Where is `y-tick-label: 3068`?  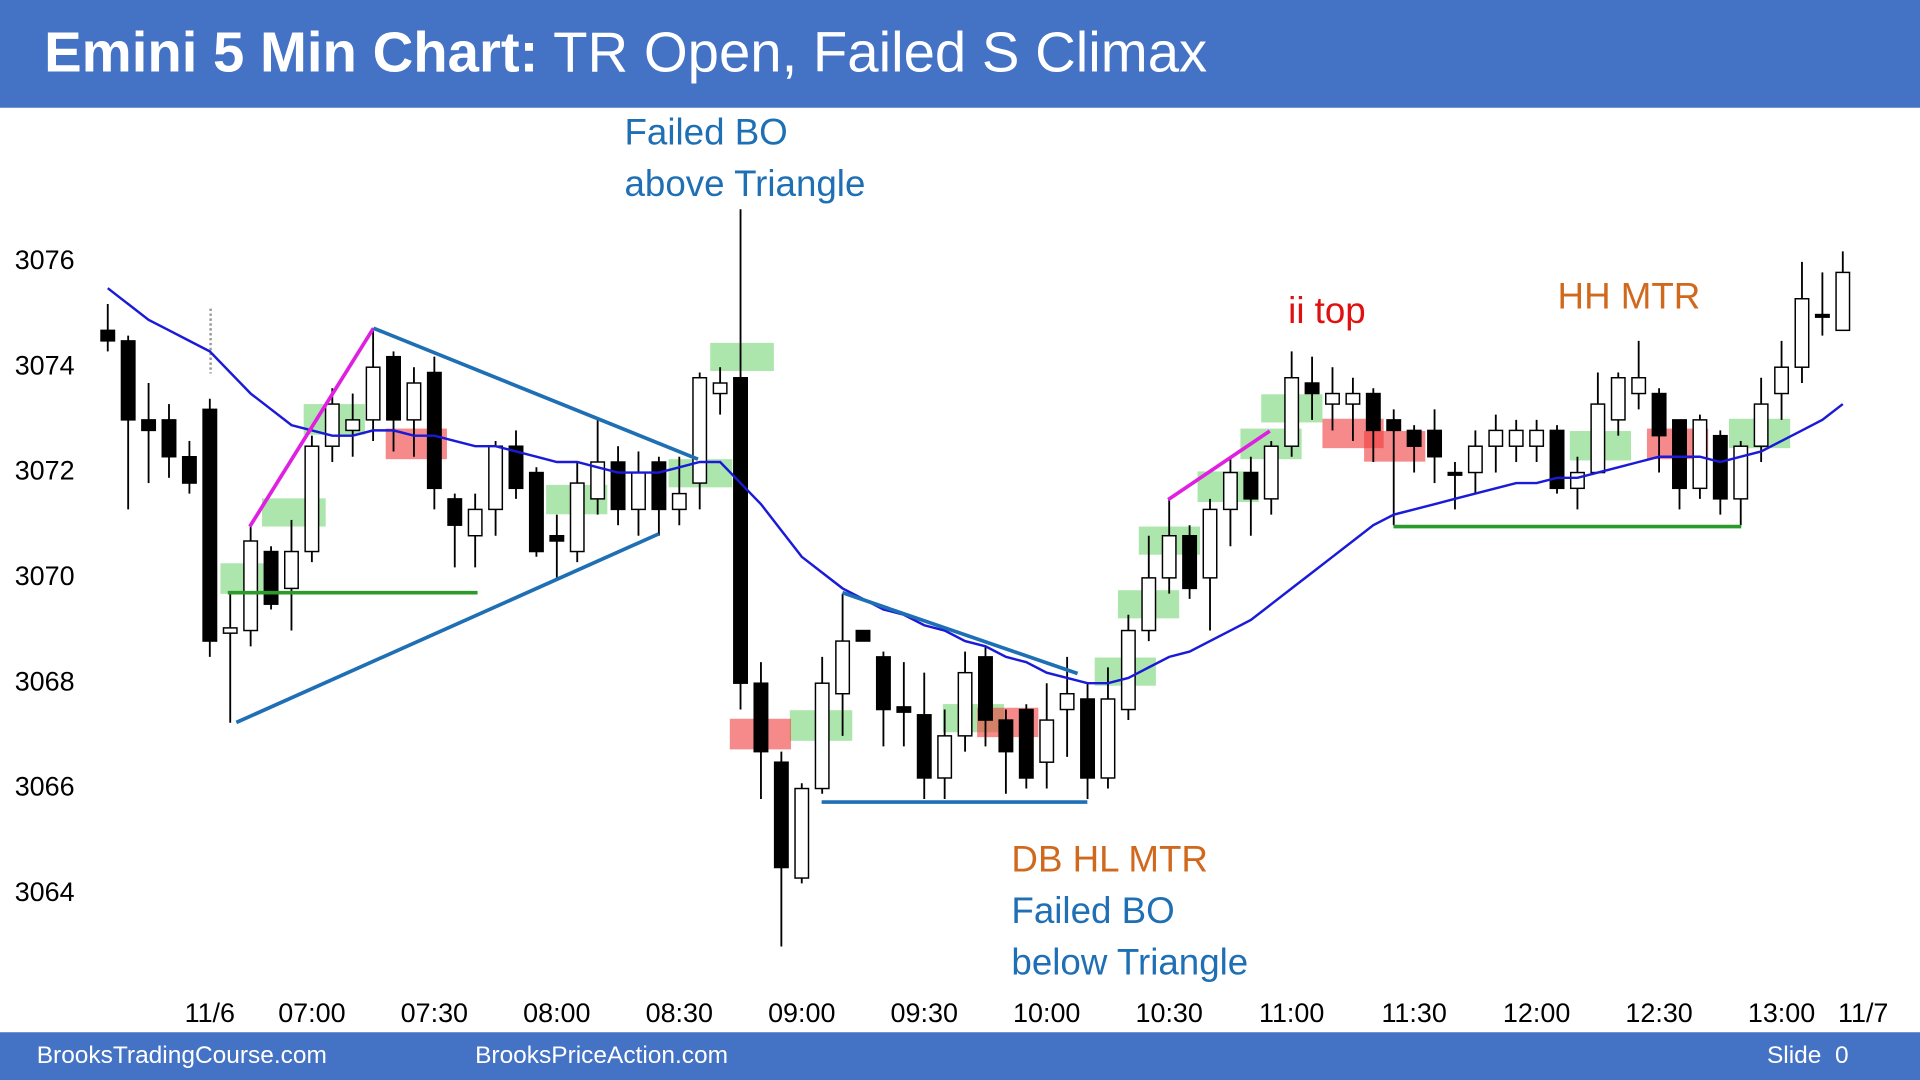 y-tick-label: 3068 is located at coordinates (45, 681).